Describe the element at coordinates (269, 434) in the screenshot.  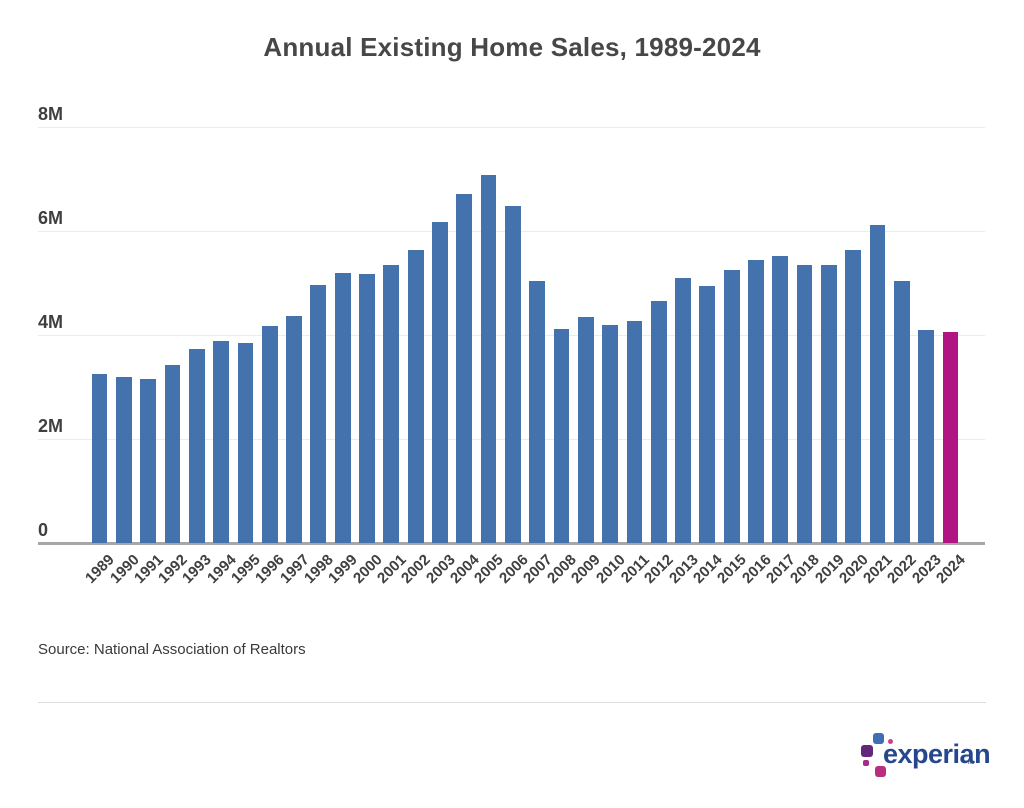
I see `bar-1996` at that location.